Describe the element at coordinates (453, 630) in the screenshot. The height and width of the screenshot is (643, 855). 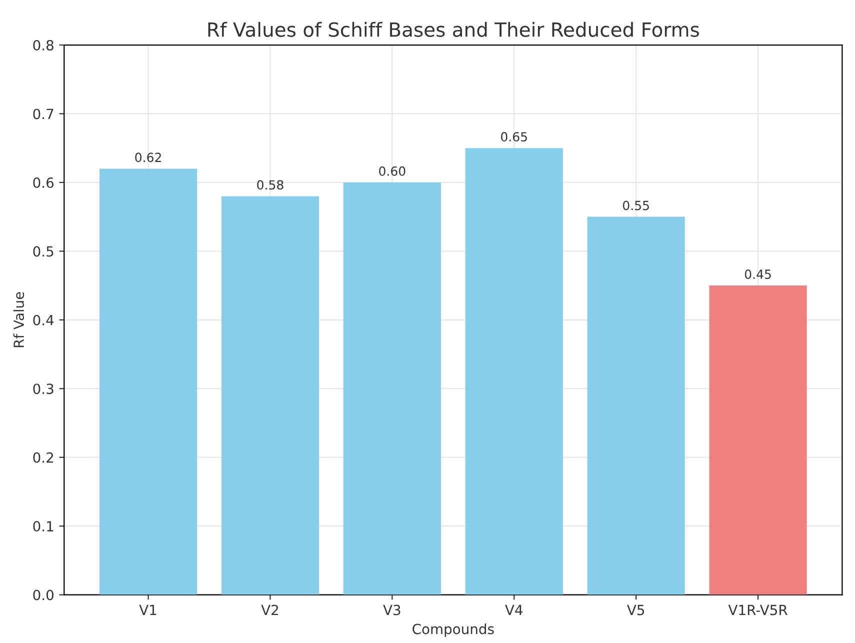
I see `x-axis-title: Compounds` at that location.